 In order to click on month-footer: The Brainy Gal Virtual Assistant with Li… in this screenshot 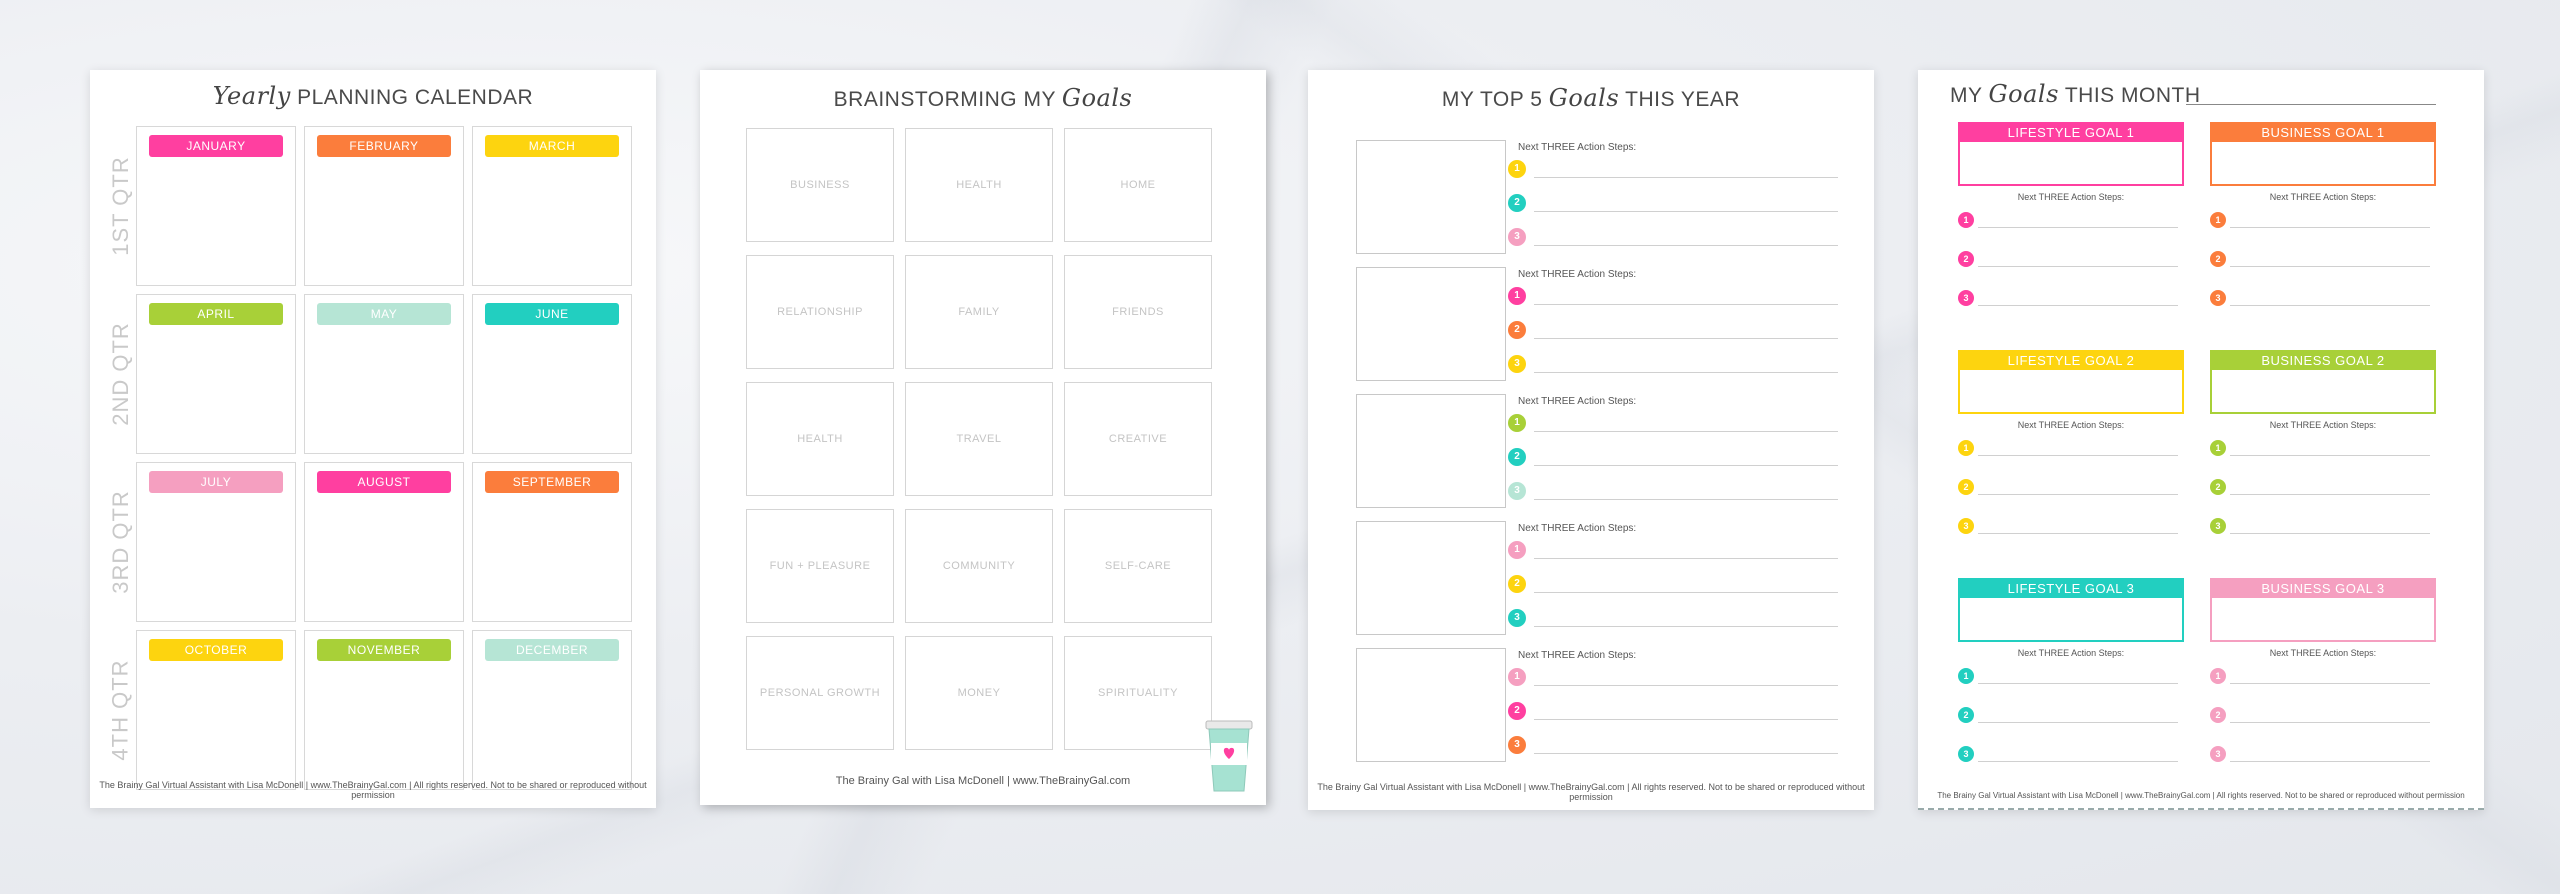, I will do `click(2201, 795)`.